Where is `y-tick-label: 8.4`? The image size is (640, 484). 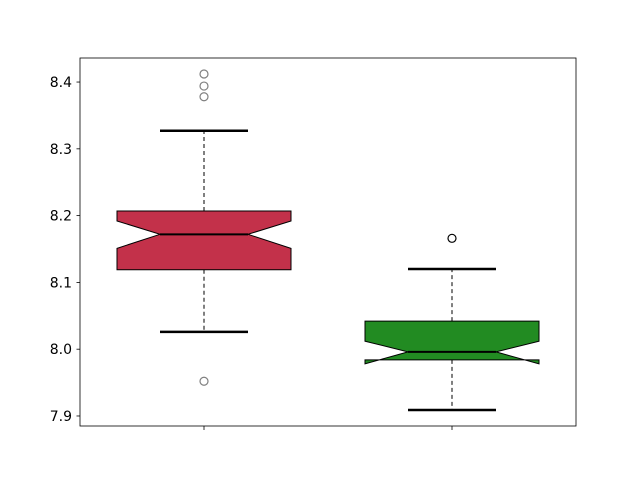
y-tick-label: 8.4 is located at coordinates (61, 83).